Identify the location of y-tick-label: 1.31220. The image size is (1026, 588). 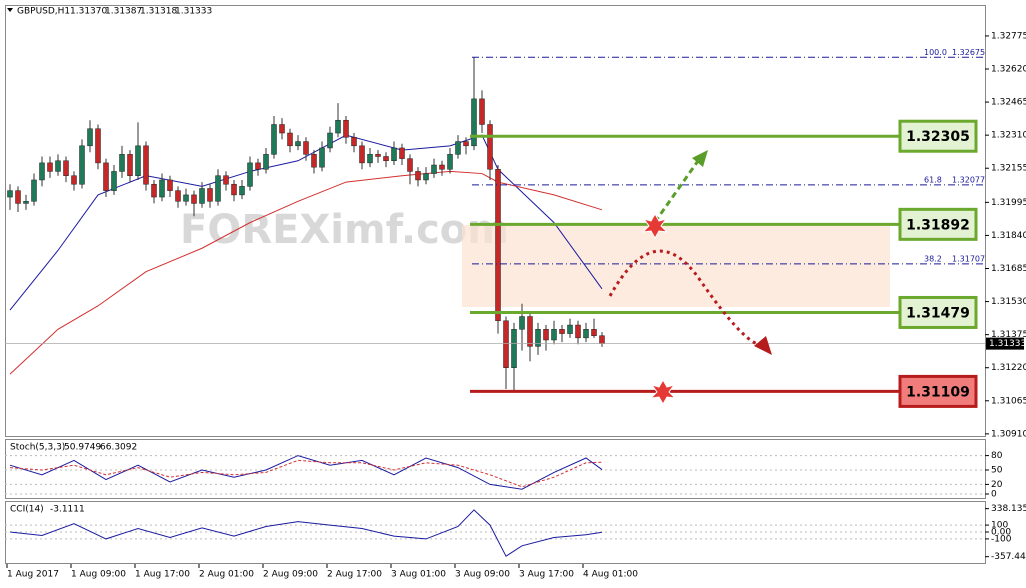
(1008, 368).